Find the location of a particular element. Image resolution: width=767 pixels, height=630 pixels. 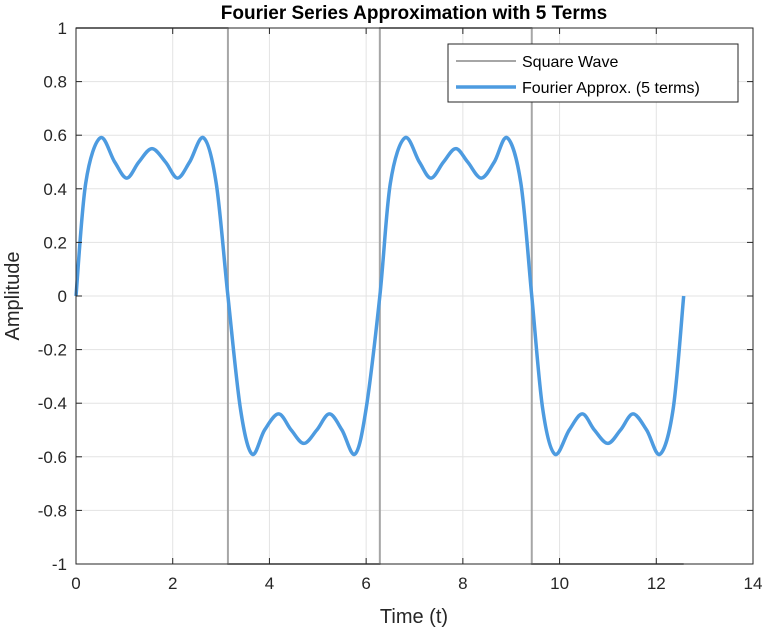

x-tick-label: 12 is located at coordinates (656, 583).